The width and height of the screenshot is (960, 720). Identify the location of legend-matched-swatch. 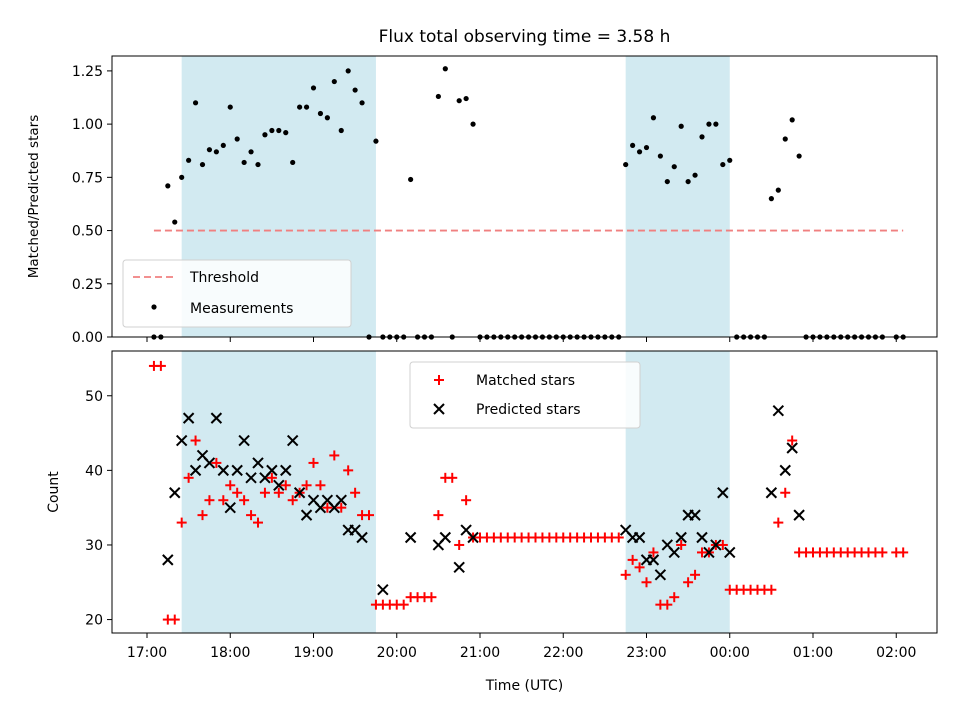
(439, 380).